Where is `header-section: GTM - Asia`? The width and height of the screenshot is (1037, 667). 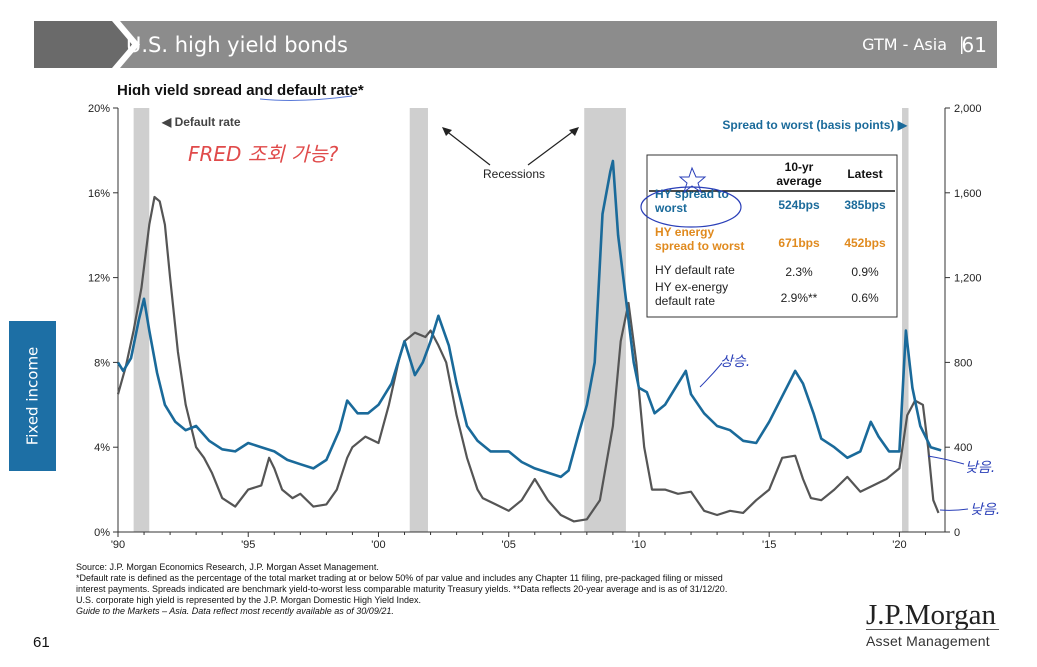
header-section: GTM - Asia is located at coordinates (904, 44).